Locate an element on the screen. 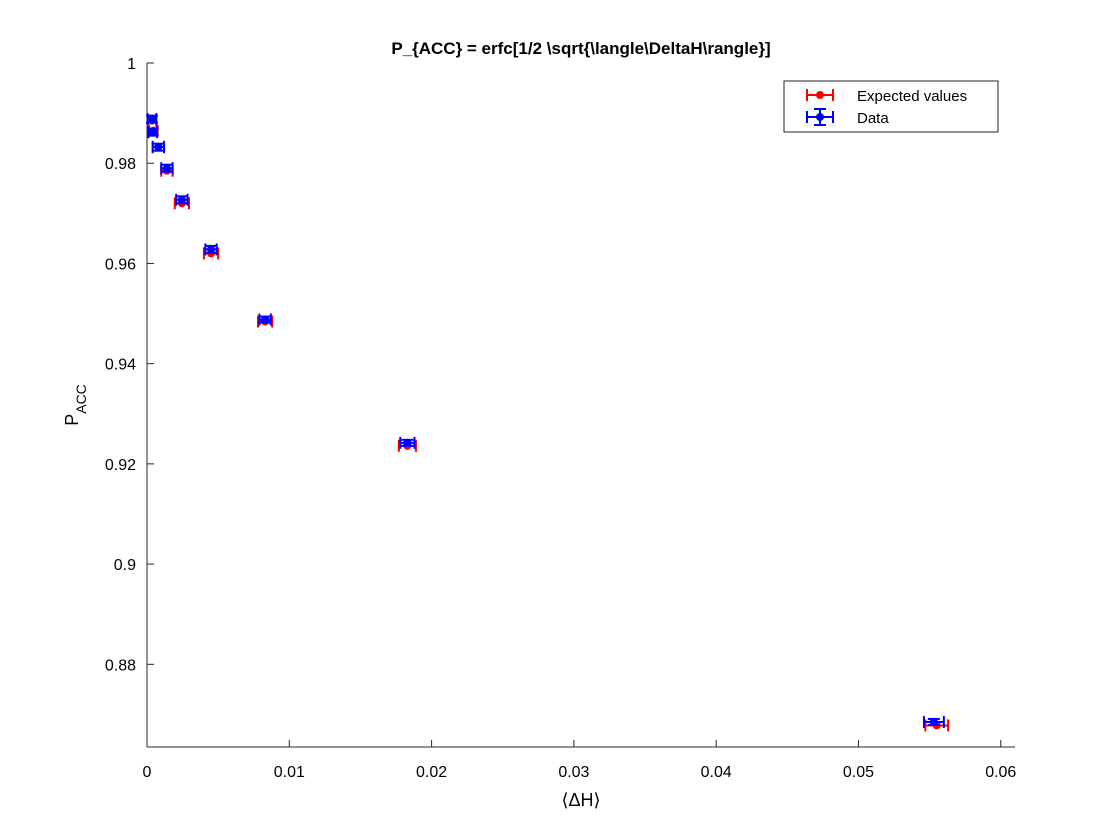 The width and height of the screenshot is (1120, 840). legend-marker-expected is located at coordinates (820, 95).